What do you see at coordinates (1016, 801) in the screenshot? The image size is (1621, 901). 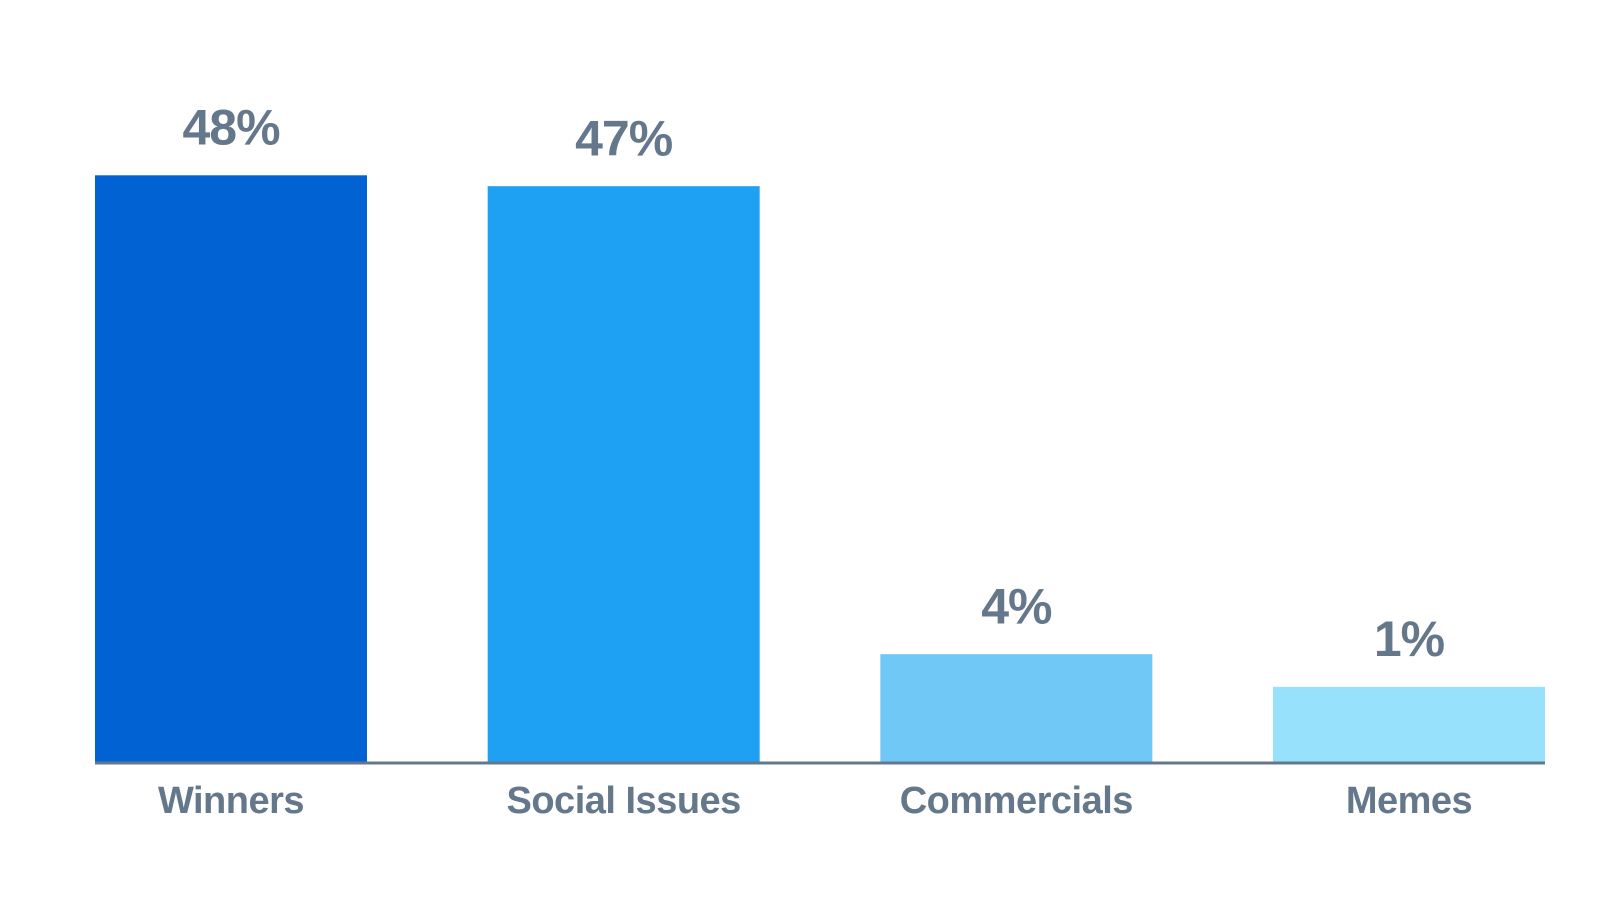 I see `x-tick-label: Commercials` at bounding box center [1016, 801].